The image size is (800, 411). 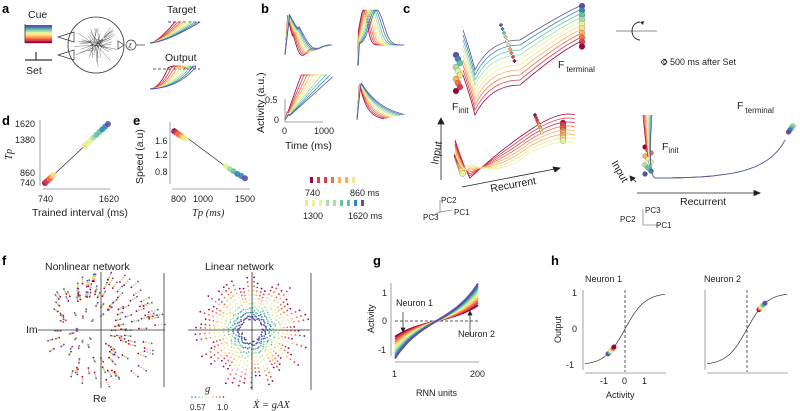 I want to click on activity-trace, so click(x=299, y=35).